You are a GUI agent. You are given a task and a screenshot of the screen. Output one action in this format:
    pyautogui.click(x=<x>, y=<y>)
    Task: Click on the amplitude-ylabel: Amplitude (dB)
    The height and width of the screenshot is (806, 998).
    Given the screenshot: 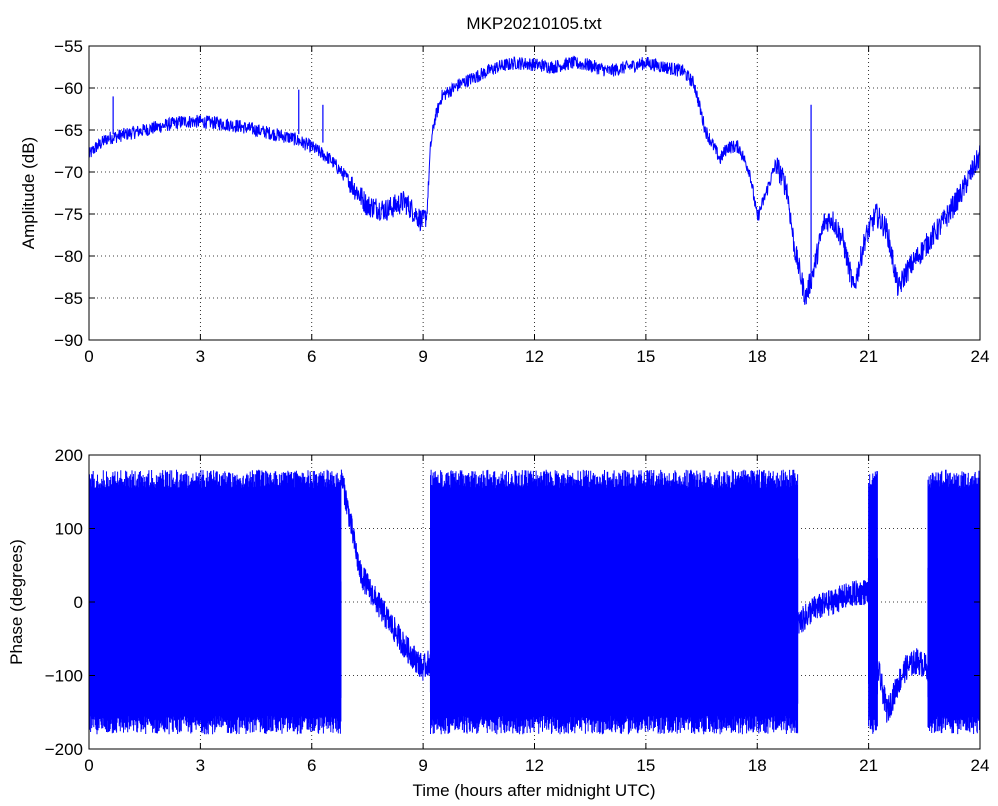 What is the action you would take?
    pyautogui.click(x=28, y=193)
    